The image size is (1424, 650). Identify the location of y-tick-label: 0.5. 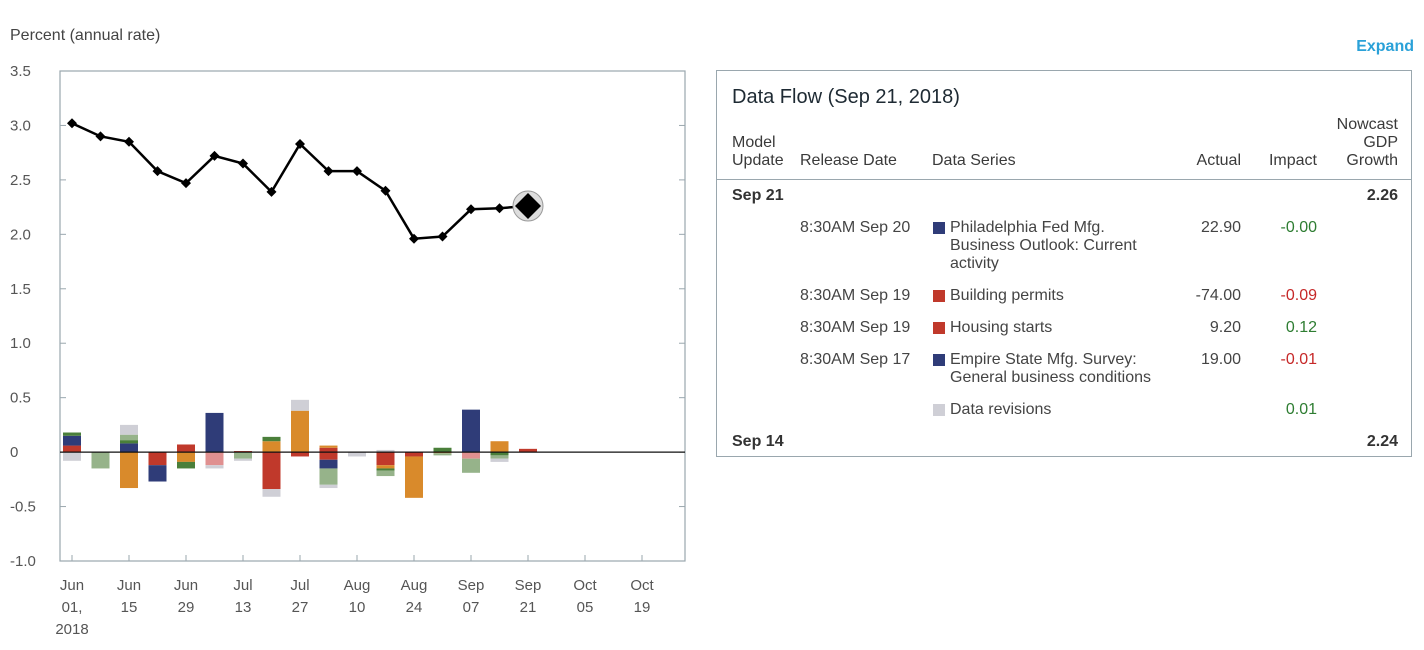
(20, 398).